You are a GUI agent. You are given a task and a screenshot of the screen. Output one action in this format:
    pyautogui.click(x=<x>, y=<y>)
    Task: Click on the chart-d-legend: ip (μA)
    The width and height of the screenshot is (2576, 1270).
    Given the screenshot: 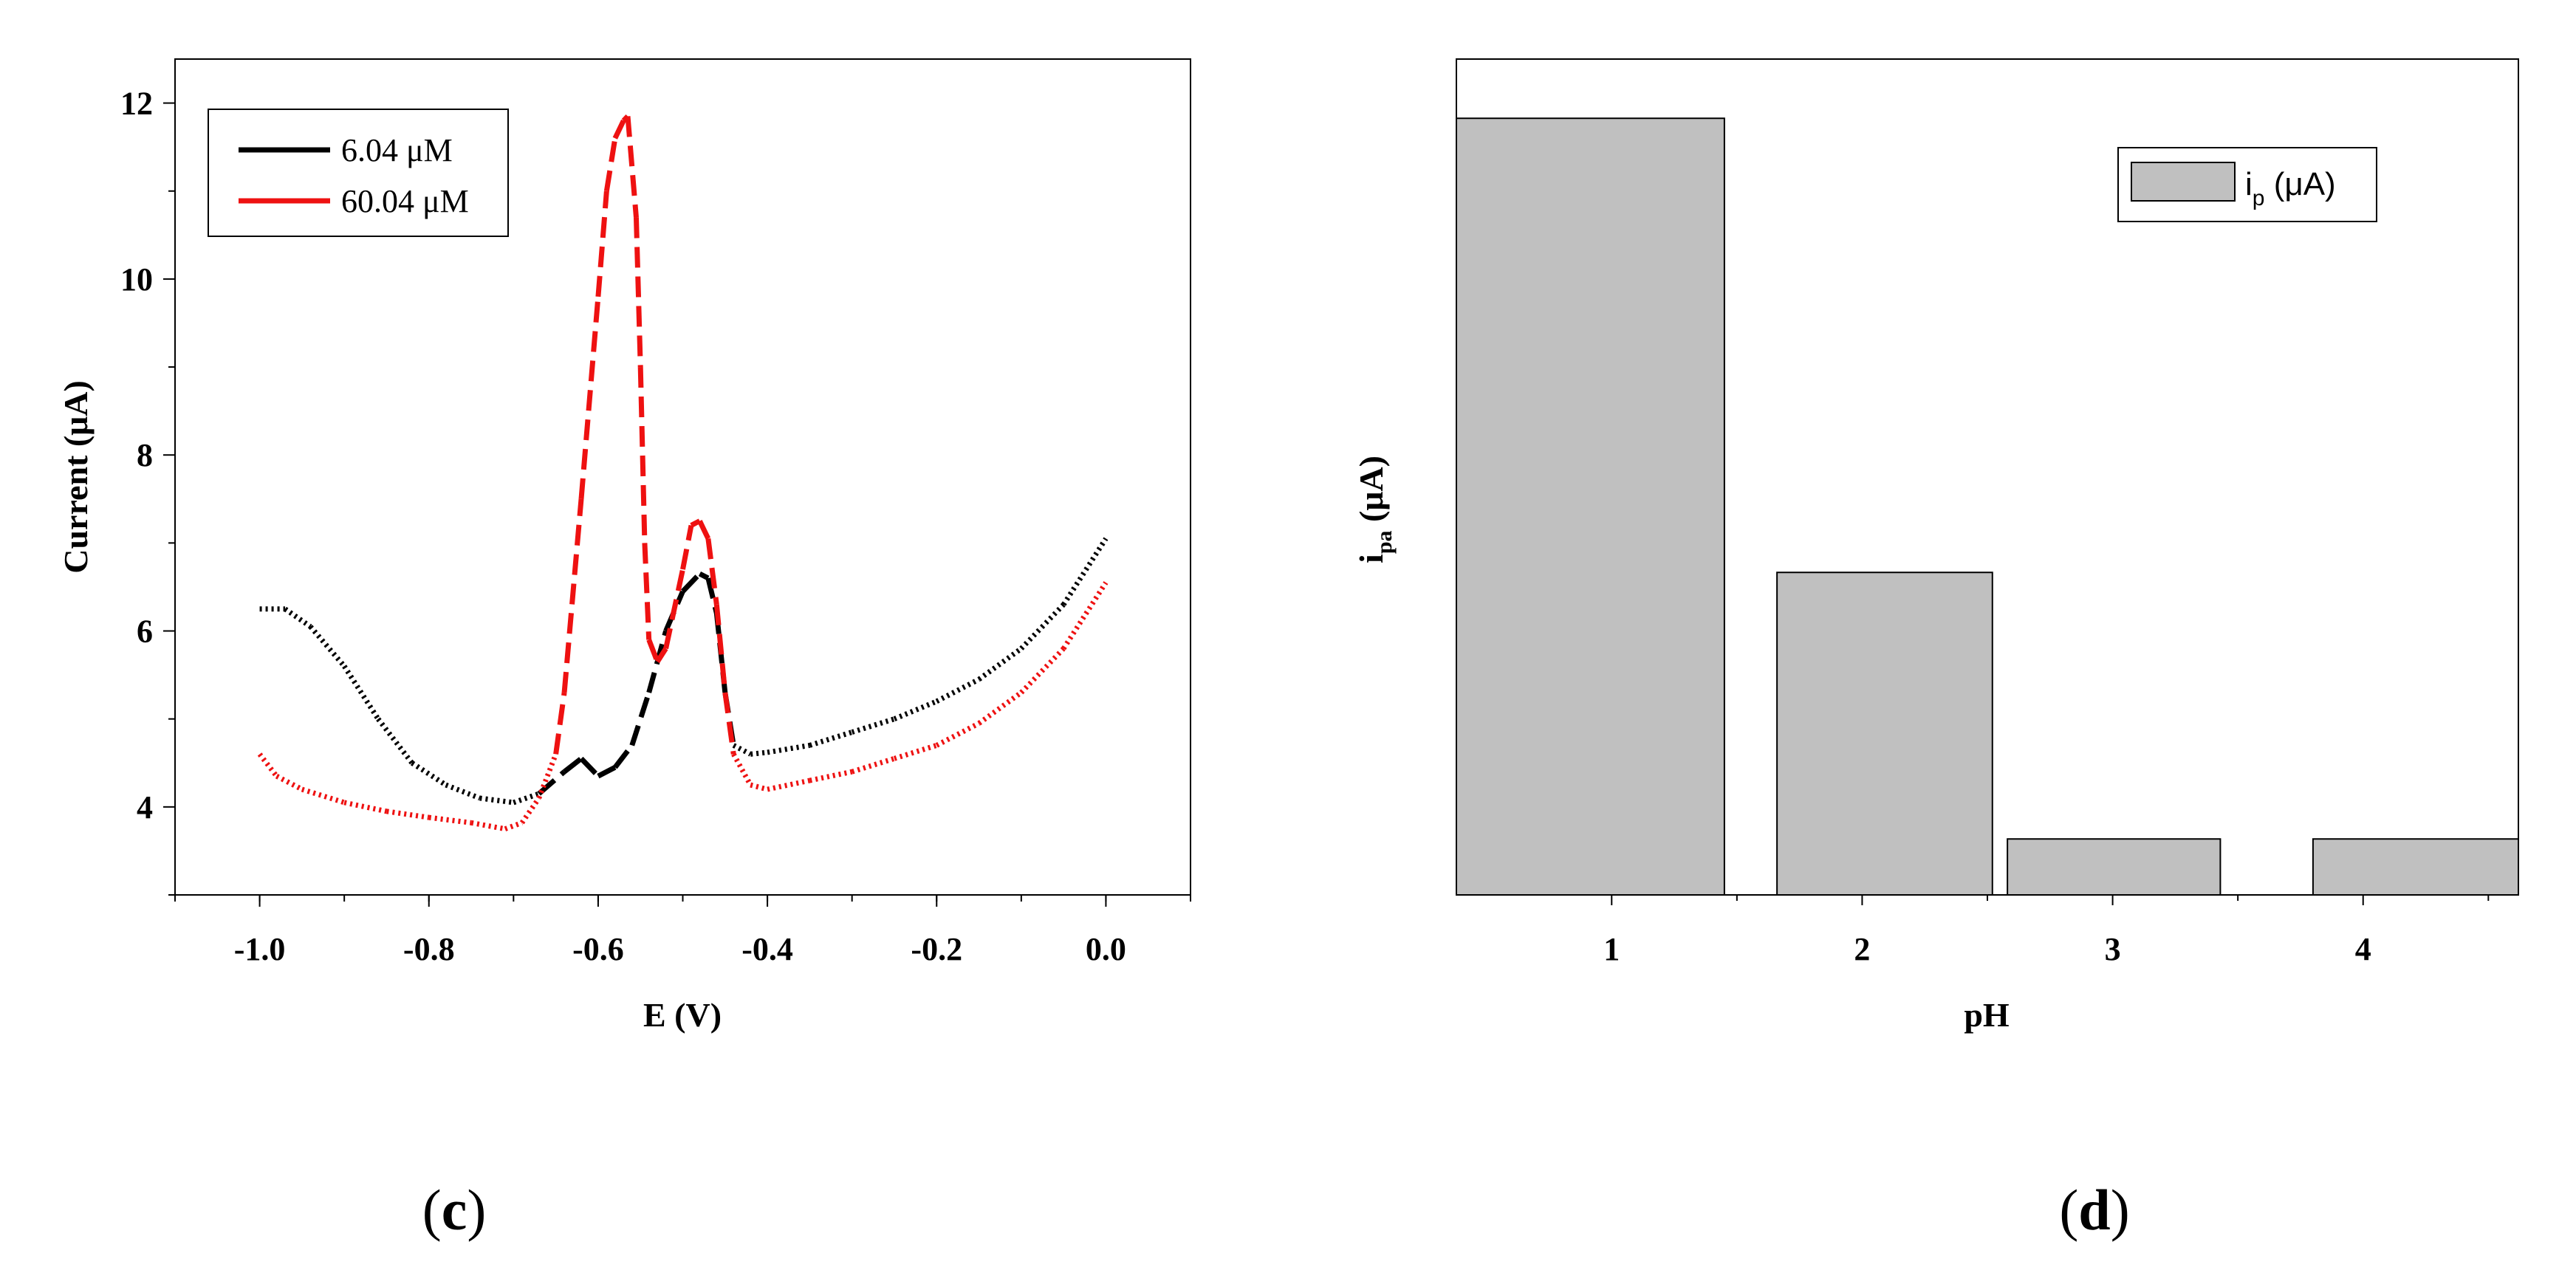 What is the action you would take?
    pyautogui.click(x=2247, y=184)
    